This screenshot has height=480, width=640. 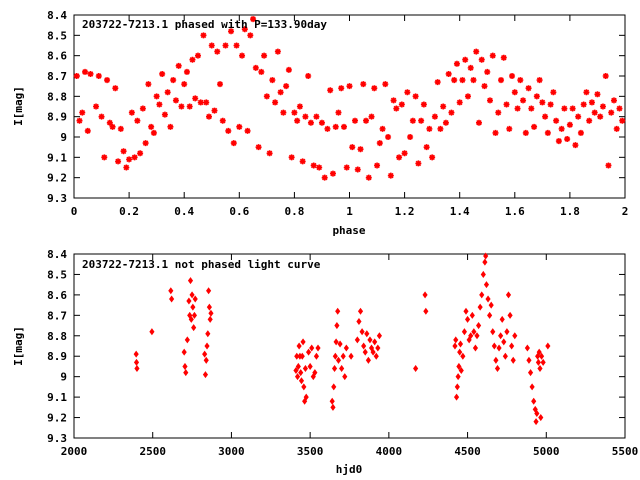 What do you see at coordinates (18, 106) in the screenshot?
I see `y-axis-label: I[mag]` at bounding box center [18, 106].